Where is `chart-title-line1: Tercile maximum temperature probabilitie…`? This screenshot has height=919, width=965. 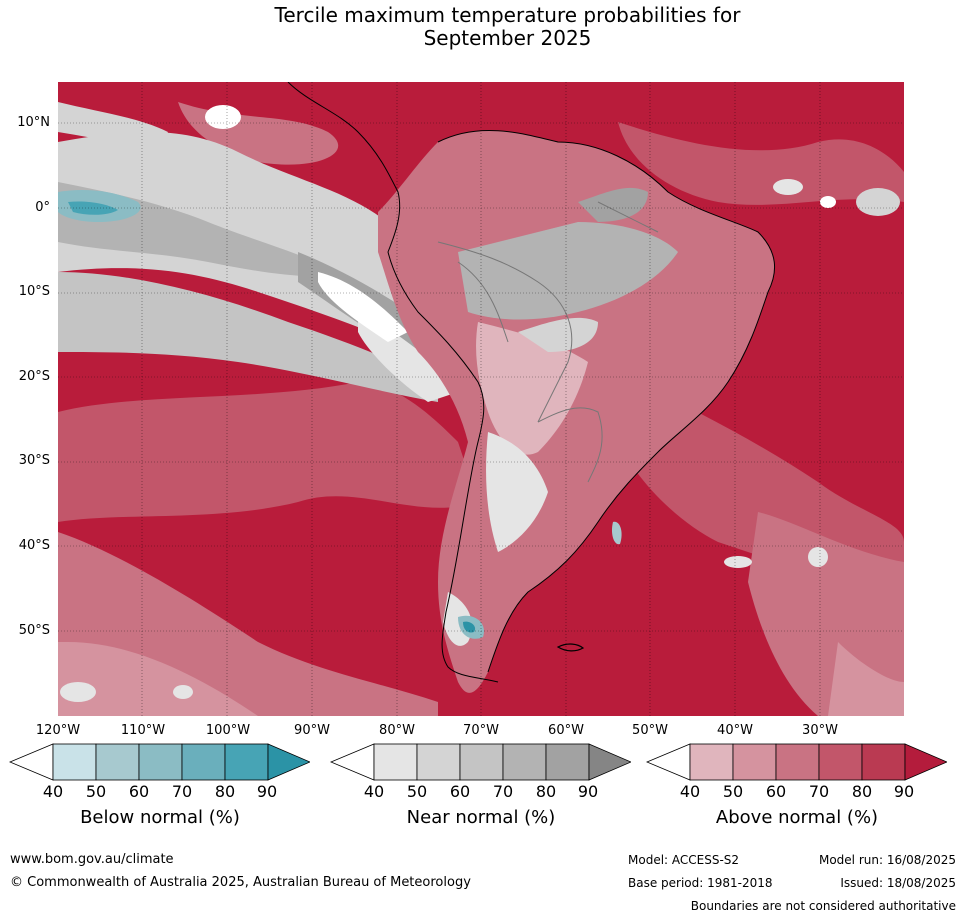
chart-title-line1: Tercile maximum temperature probabilitie… is located at coordinates (507, 15).